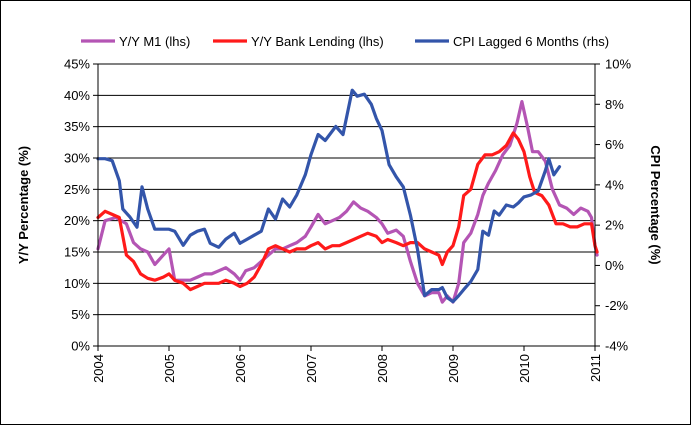 This screenshot has height=429, width=691. What do you see at coordinates (77, 126) in the screenshot?
I see `y-tick-label: 35%` at bounding box center [77, 126].